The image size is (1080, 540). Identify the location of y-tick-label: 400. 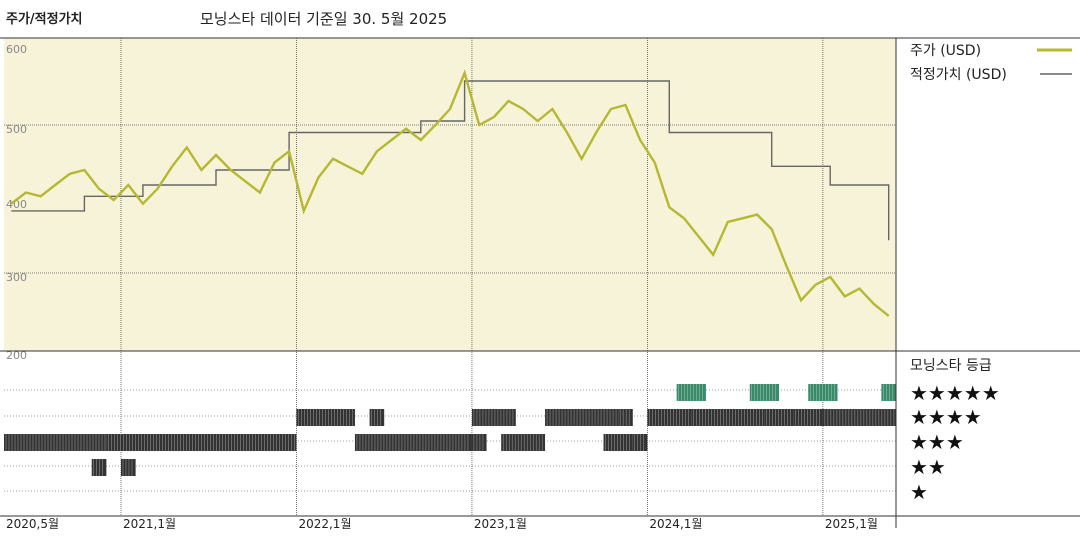
(16, 204).